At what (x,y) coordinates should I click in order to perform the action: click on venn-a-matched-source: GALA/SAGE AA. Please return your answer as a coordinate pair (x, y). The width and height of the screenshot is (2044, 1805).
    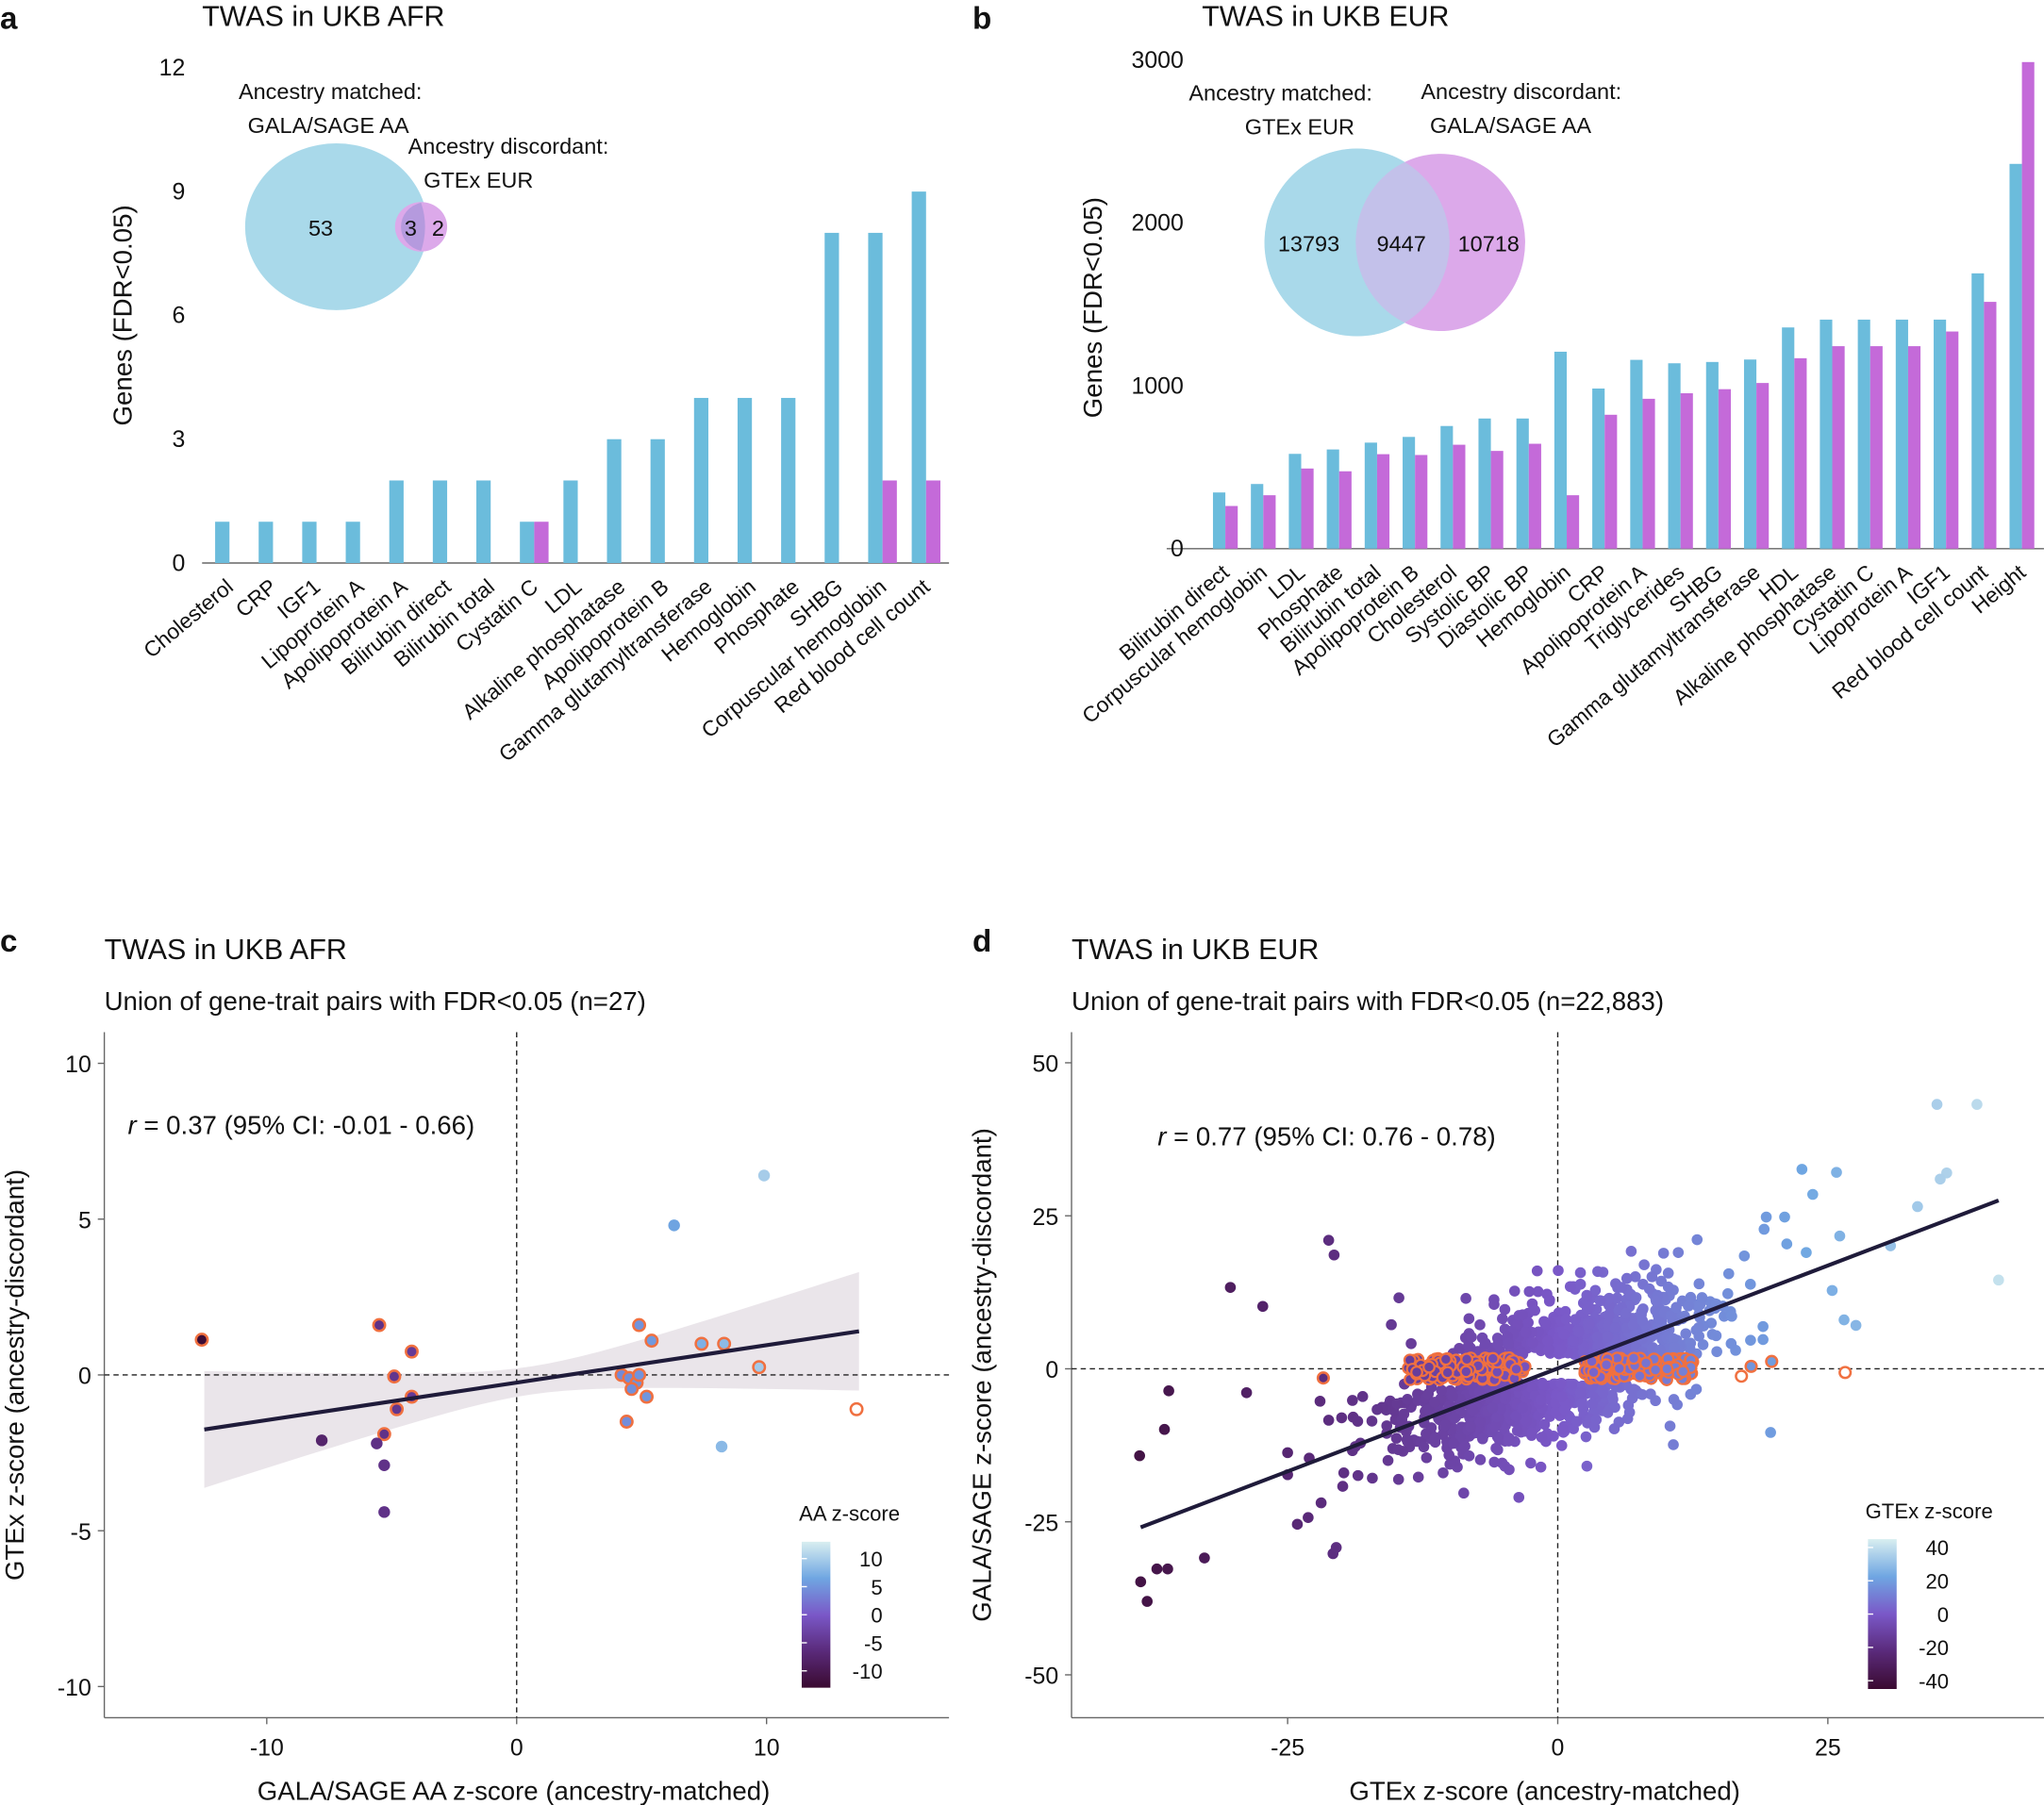
    Looking at the image, I should click on (328, 126).